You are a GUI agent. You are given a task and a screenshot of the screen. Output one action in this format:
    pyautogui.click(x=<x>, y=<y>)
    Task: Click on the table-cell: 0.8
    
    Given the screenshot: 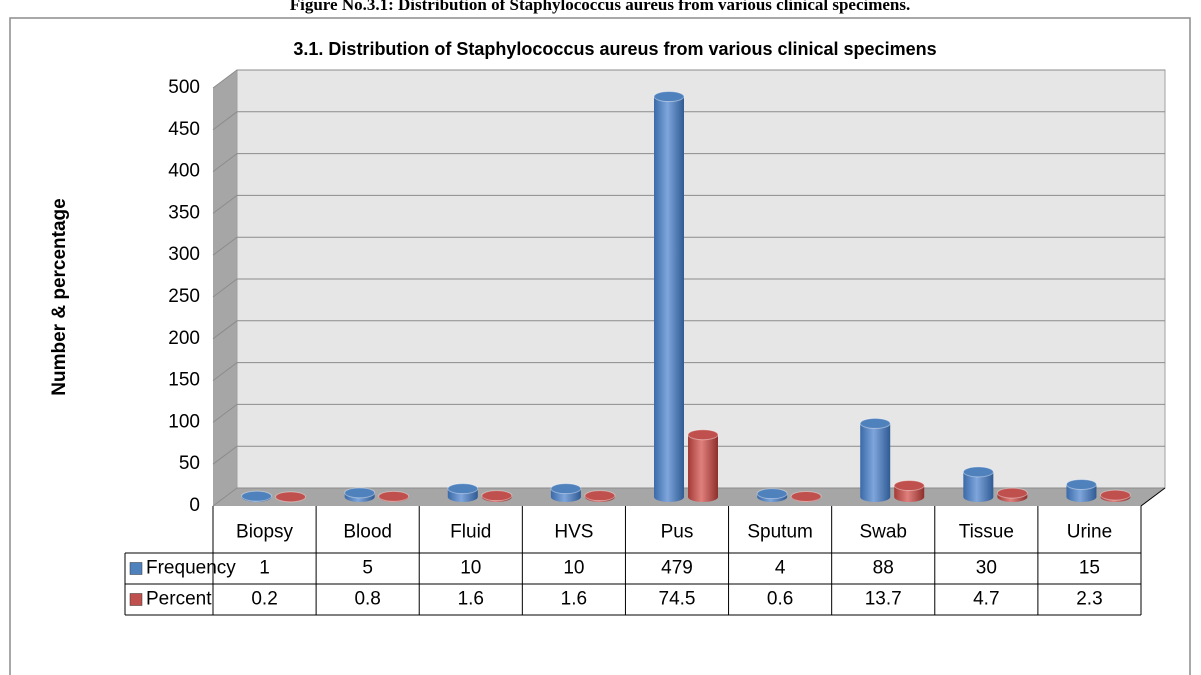 What is the action you would take?
    pyautogui.click(x=367, y=599)
    